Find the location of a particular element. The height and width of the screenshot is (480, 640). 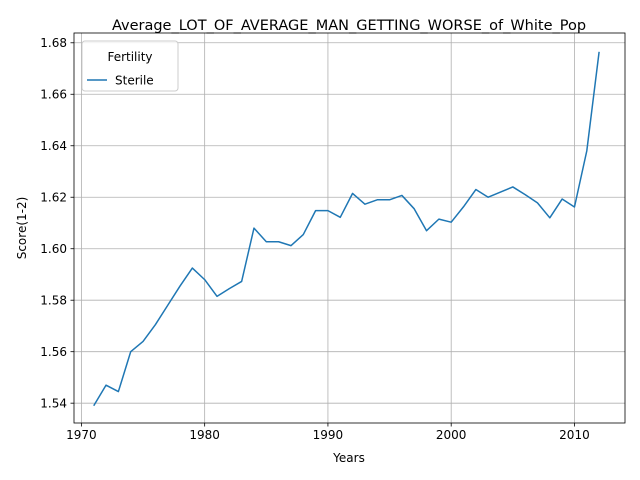

legend-box is located at coordinates (130, 66).